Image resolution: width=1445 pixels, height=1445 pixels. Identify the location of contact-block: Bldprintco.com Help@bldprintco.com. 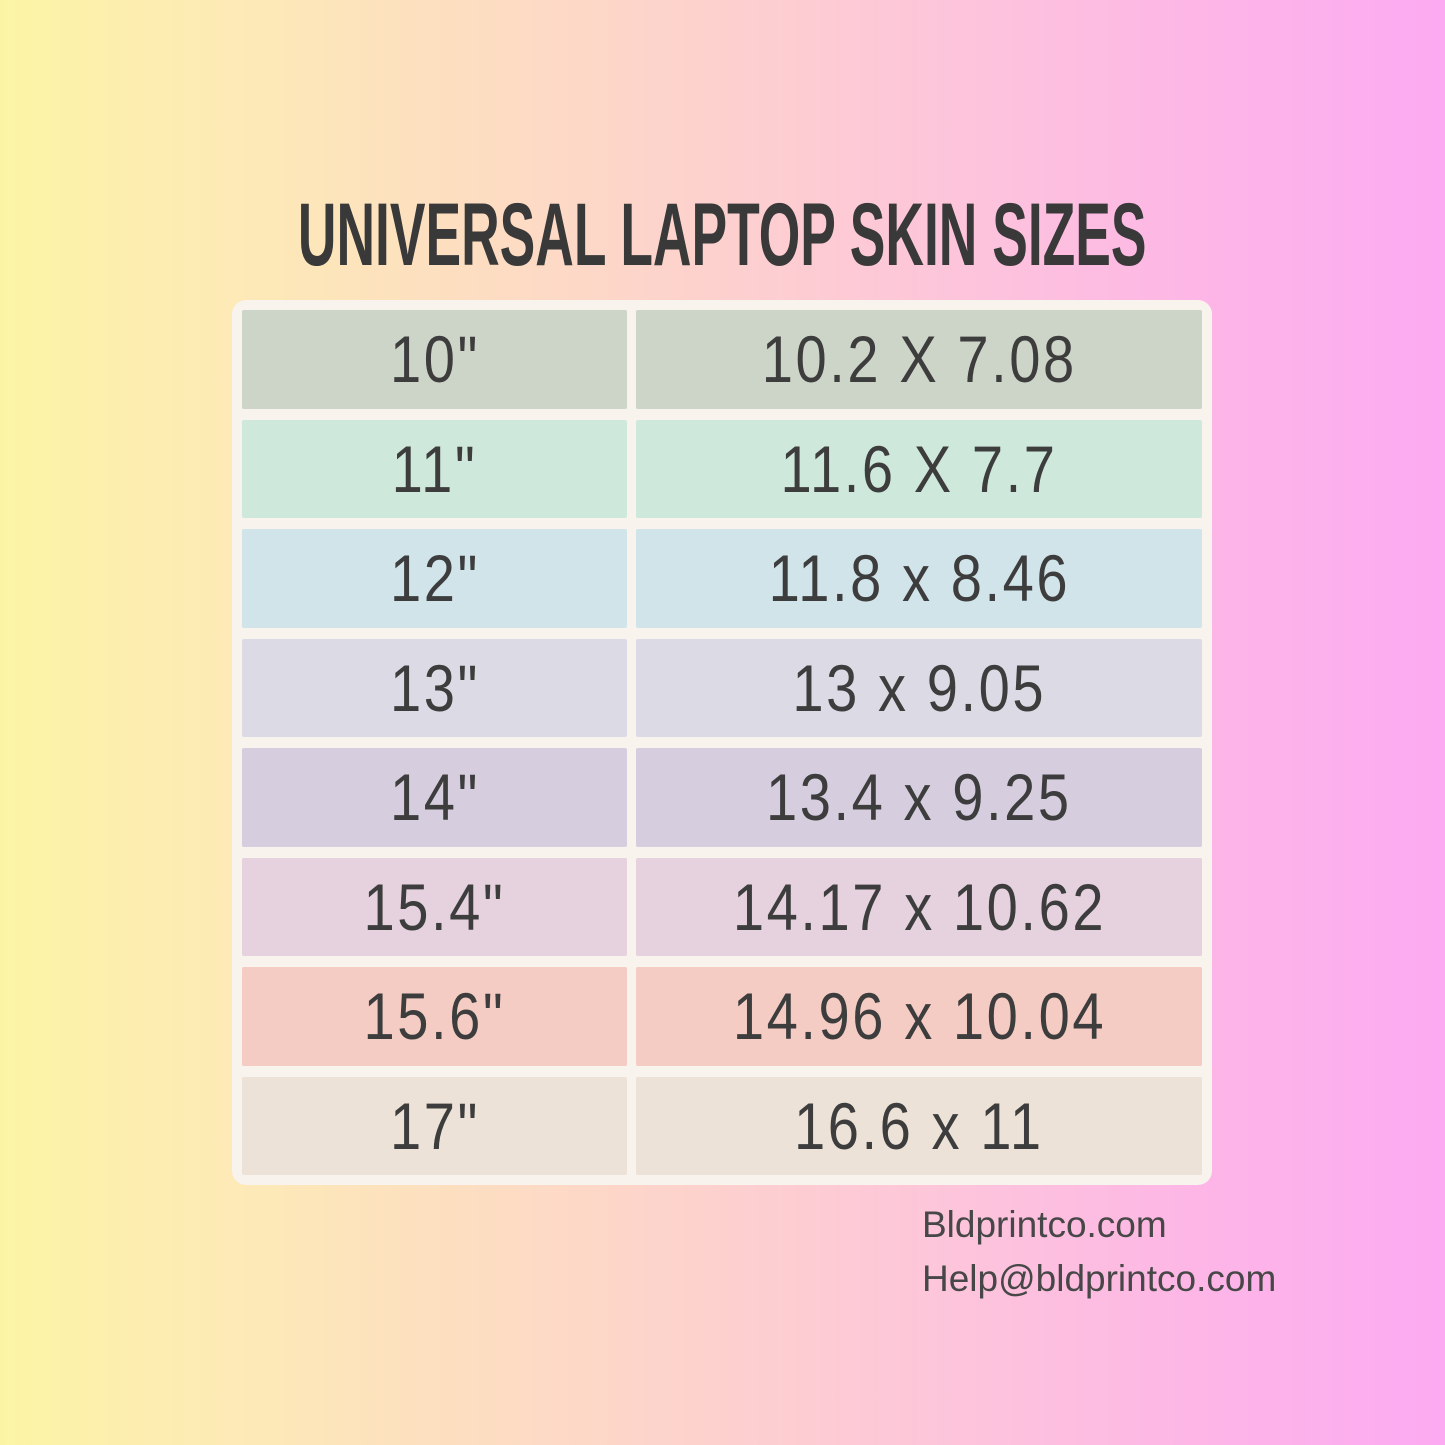
(1099, 1251).